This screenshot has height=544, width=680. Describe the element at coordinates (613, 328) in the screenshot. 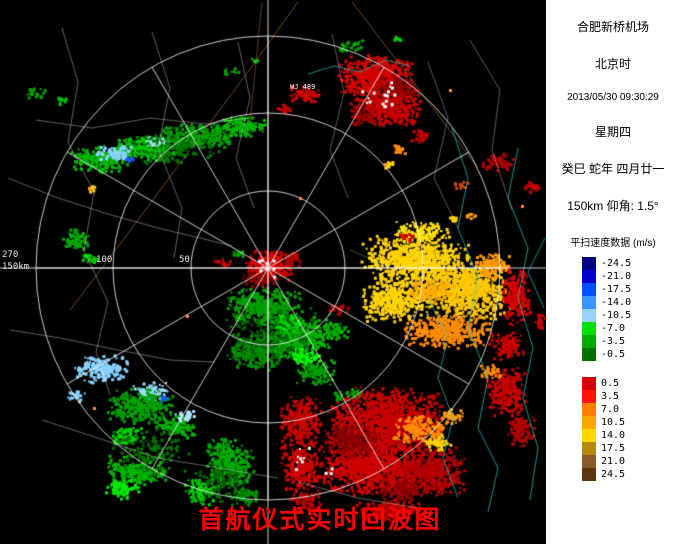

I see `legend-value: -7.0` at that location.